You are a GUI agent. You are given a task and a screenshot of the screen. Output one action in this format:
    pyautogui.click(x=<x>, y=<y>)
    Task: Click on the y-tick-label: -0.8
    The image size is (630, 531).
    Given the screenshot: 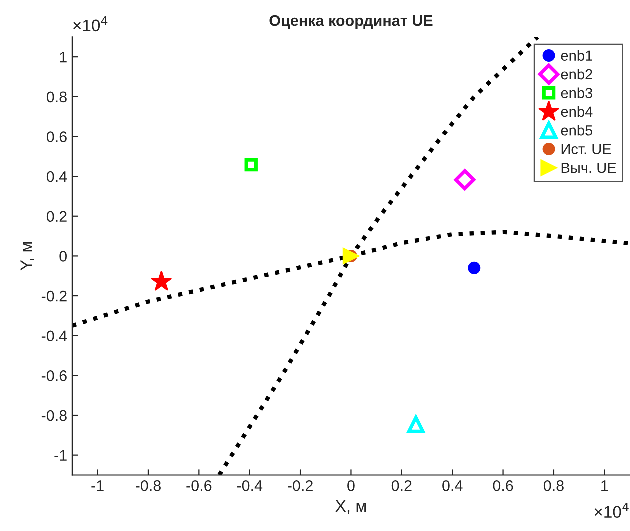 What is the action you would take?
    pyautogui.click(x=54, y=416)
    